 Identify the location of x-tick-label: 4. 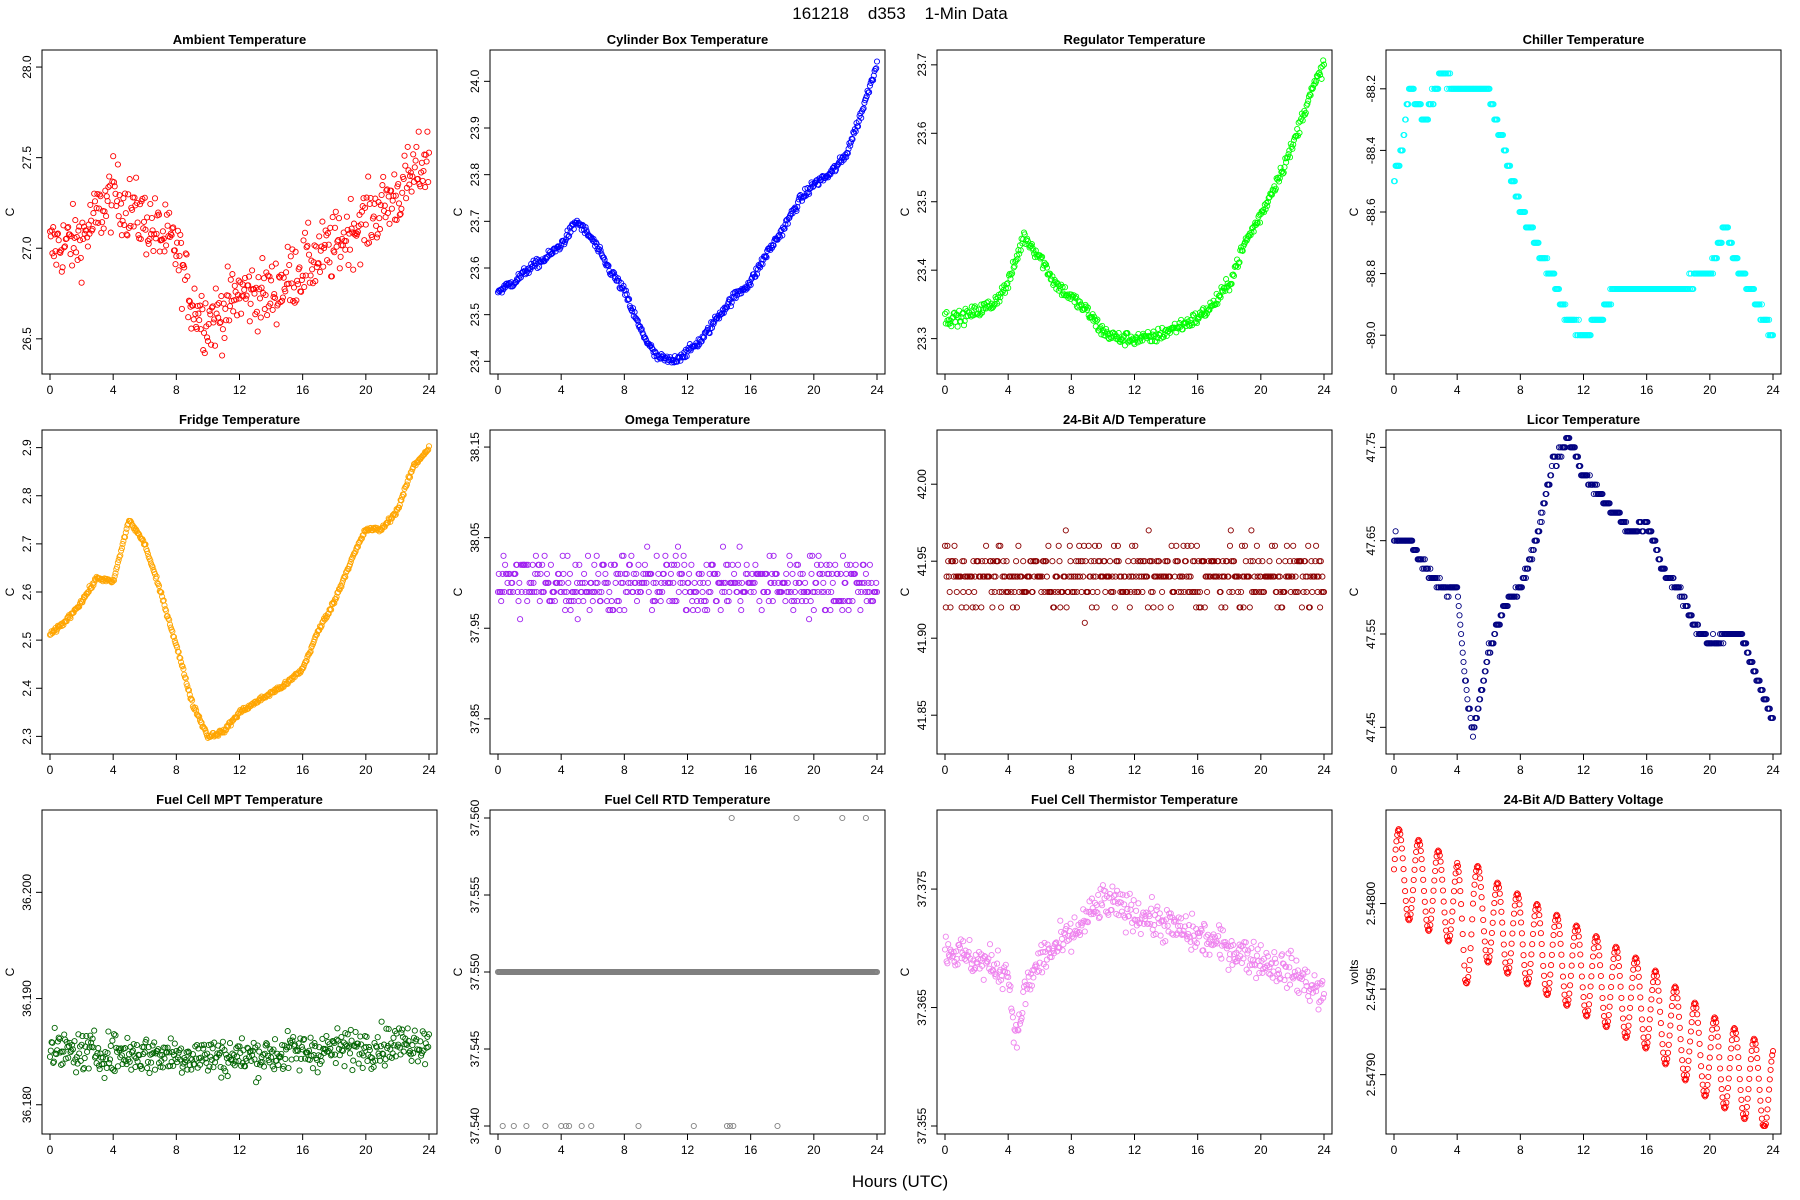
(113, 390).